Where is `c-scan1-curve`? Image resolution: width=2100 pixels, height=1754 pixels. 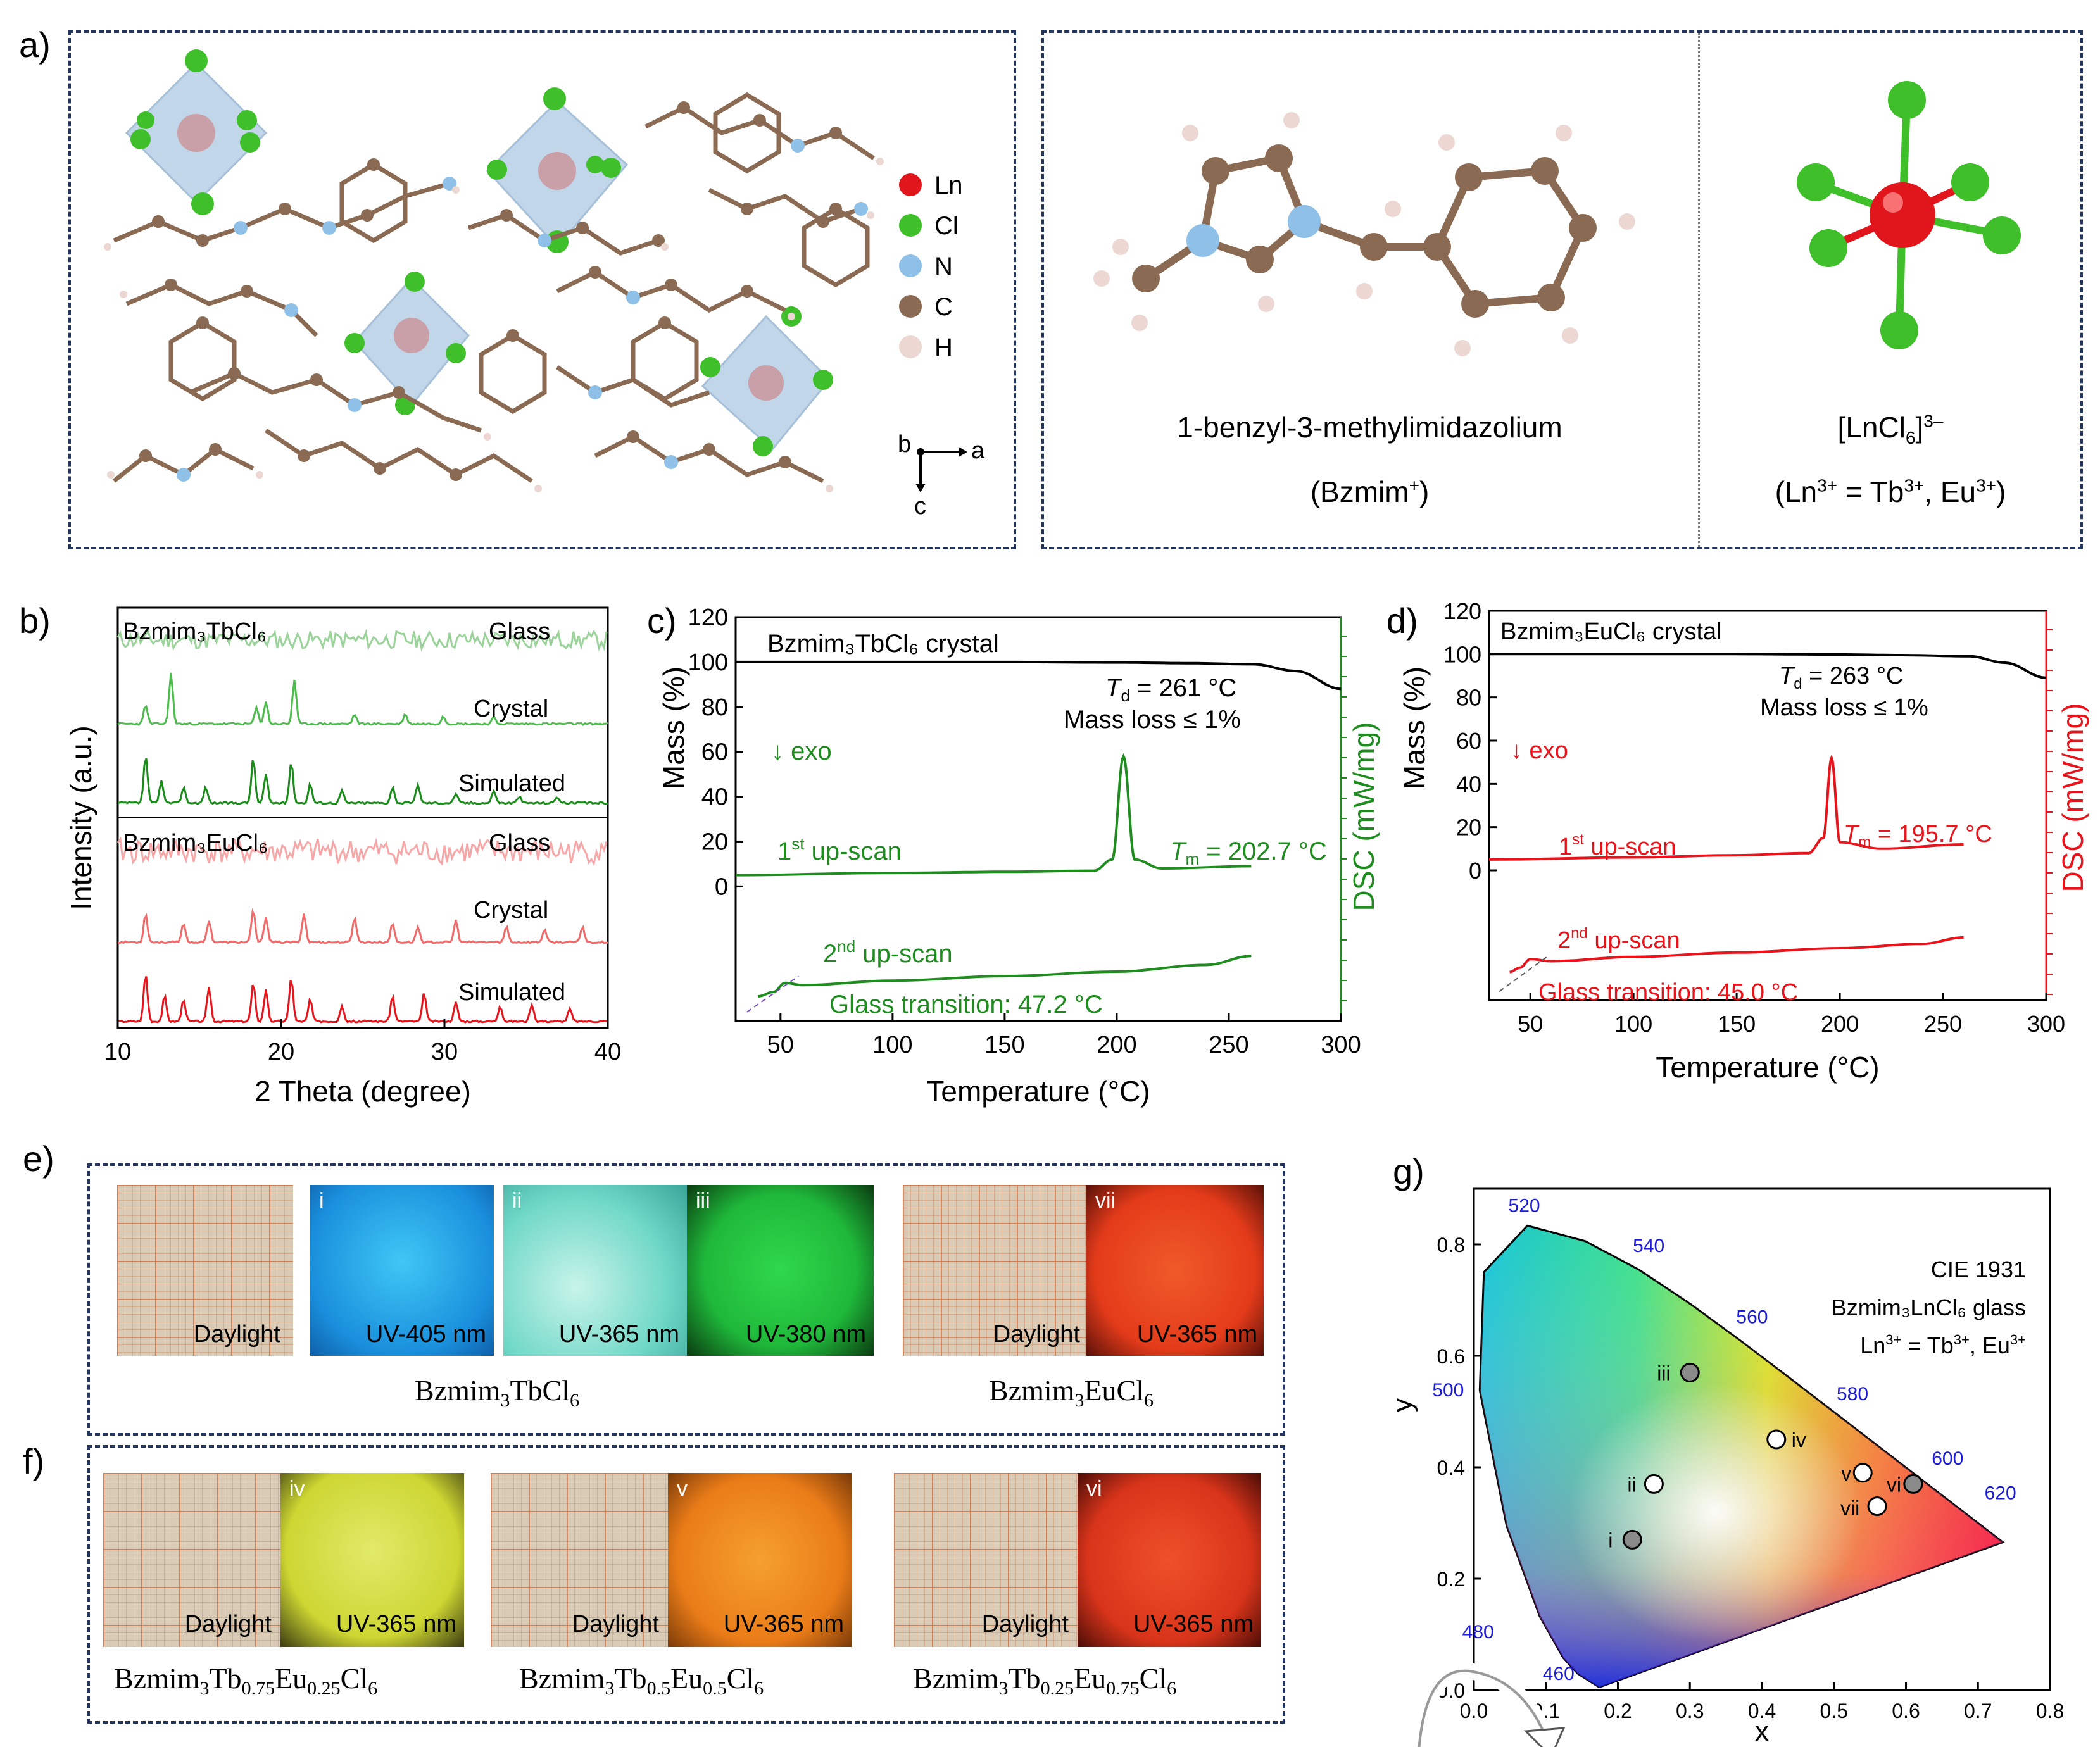 c-scan1-curve is located at coordinates (993, 815).